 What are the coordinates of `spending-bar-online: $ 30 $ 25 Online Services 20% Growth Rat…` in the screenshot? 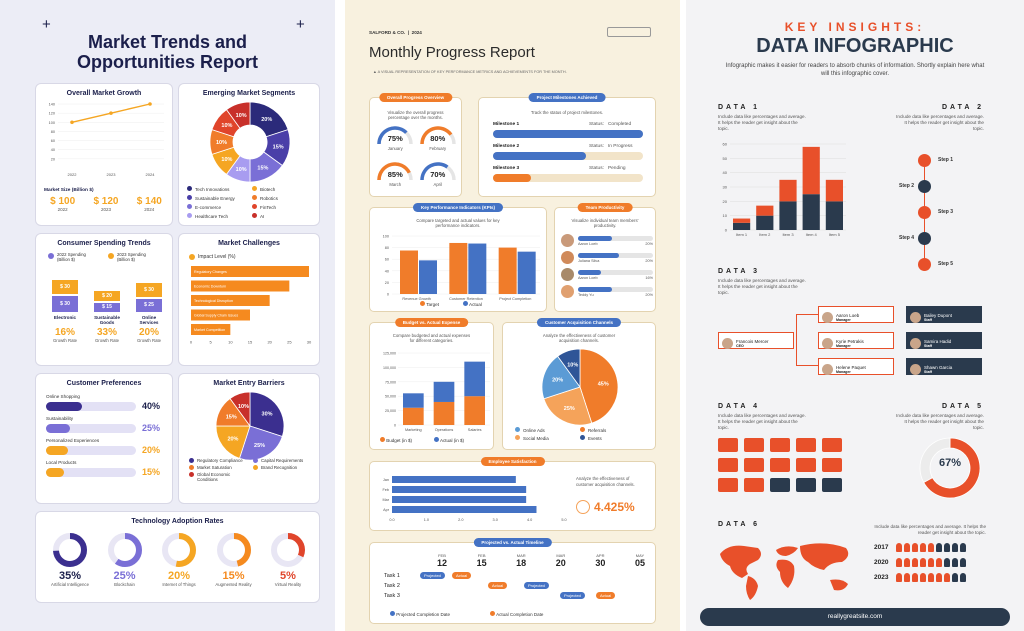 It's located at (149, 307).